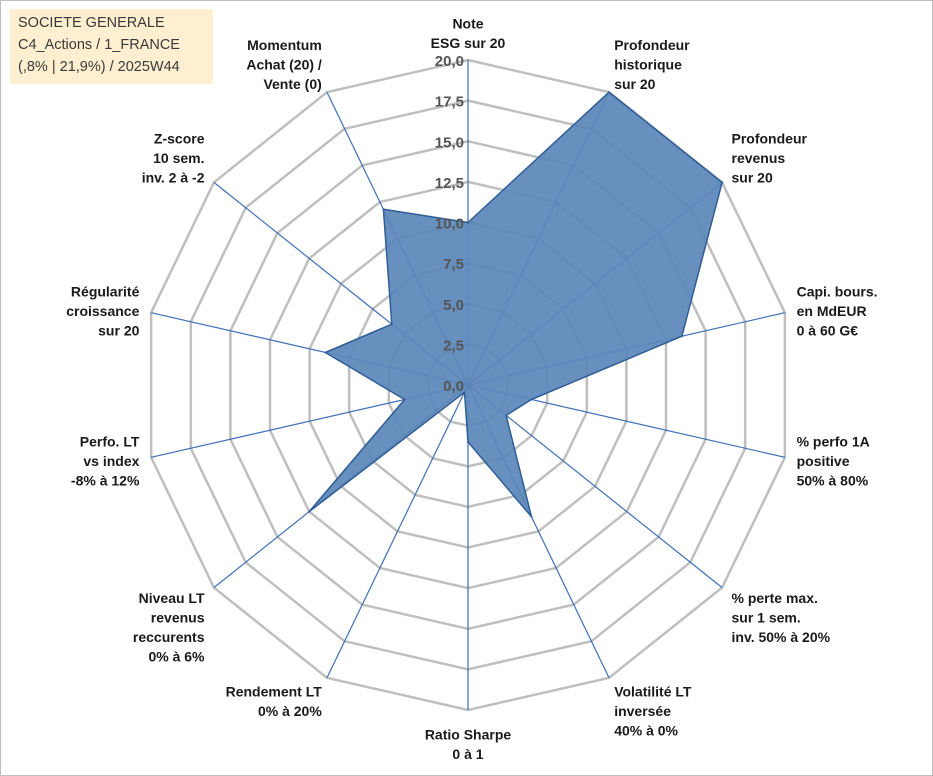  What do you see at coordinates (833, 460) in the screenshot?
I see `axis-label: % perfo 1A positive 50% à 80%` at bounding box center [833, 460].